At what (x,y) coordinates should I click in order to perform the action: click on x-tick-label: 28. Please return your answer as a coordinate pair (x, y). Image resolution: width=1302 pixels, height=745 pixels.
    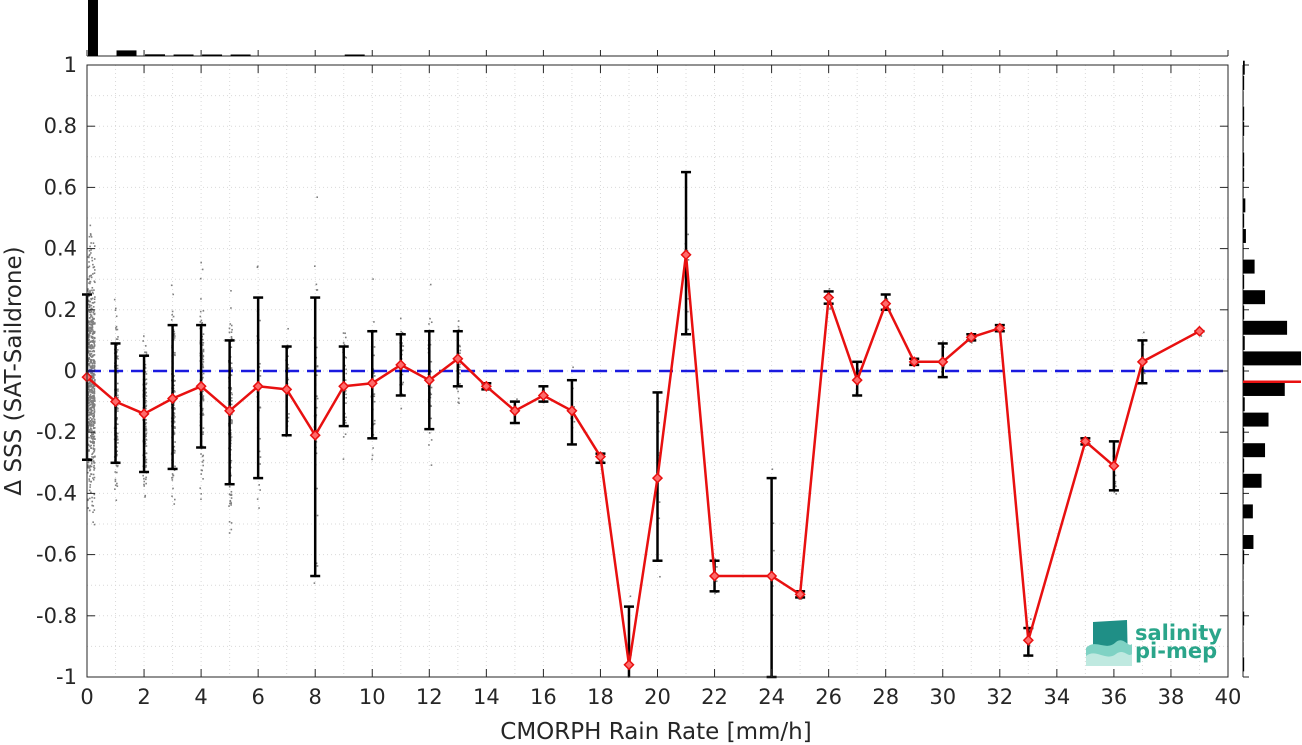
    Looking at the image, I should click on (885, 697).